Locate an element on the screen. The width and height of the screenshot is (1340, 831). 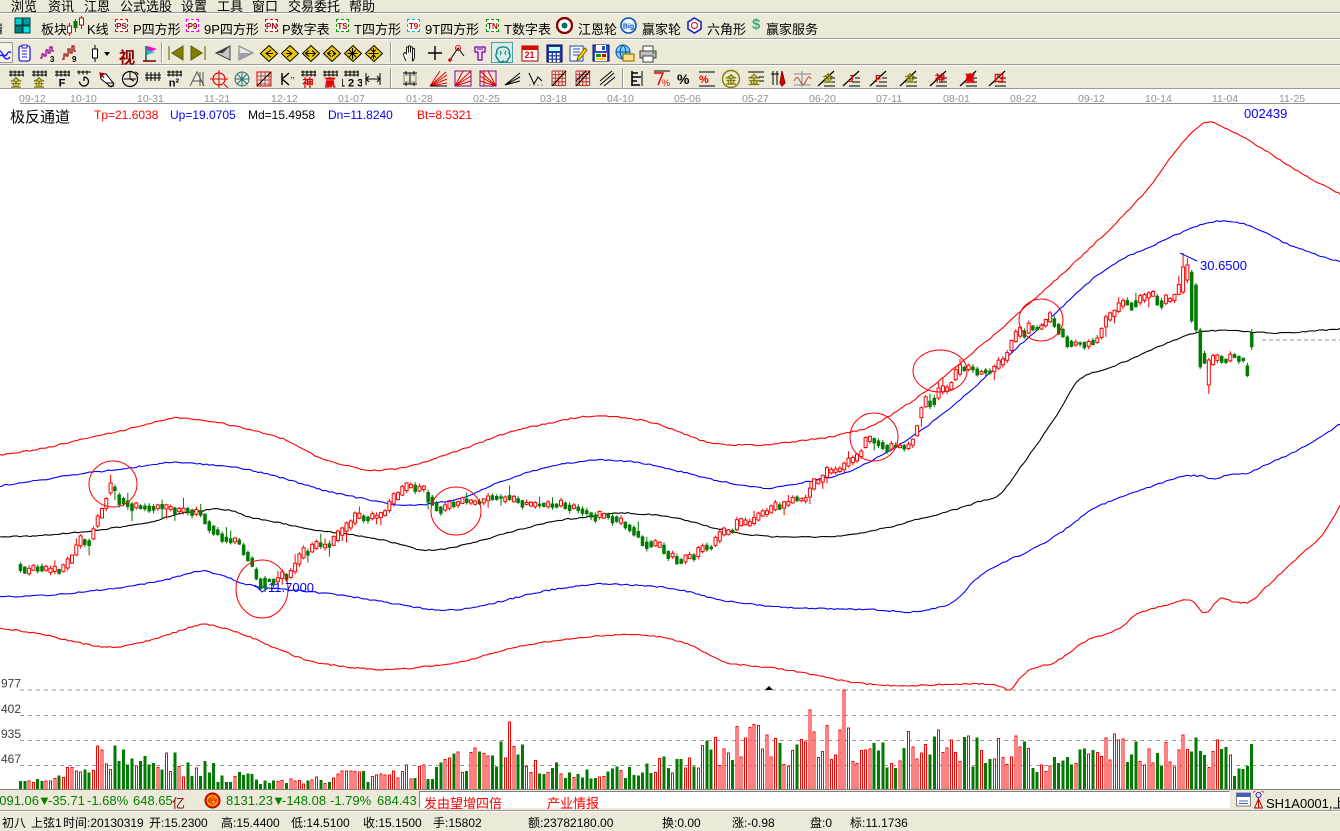
svg-text: 935 is located at coordinates (11, 734).